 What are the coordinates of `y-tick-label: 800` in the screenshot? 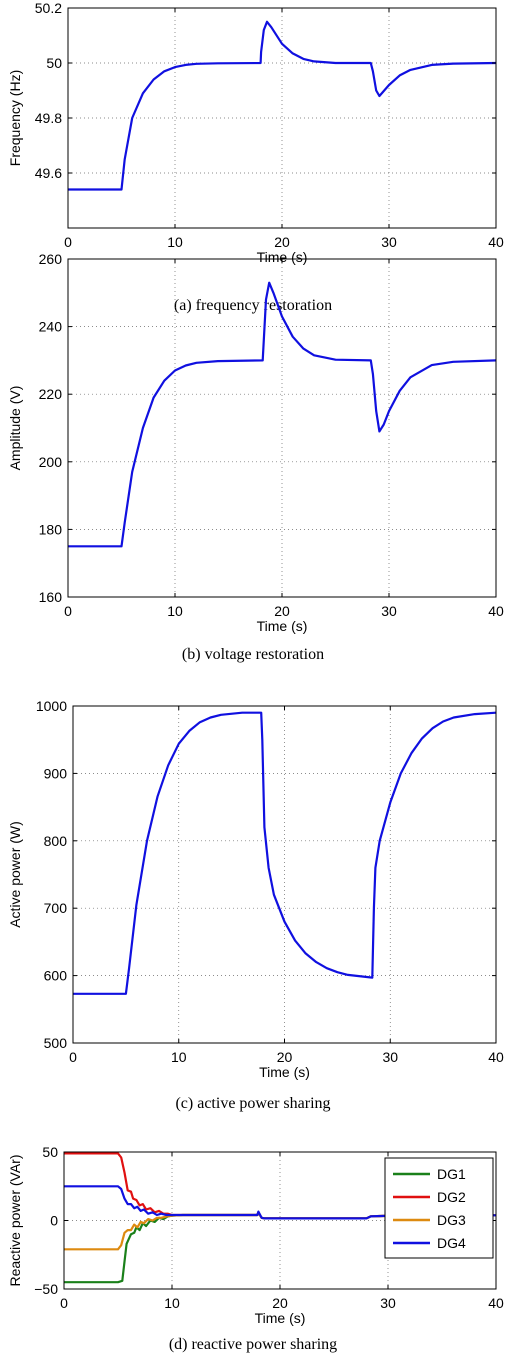 It's located at (56, 841).